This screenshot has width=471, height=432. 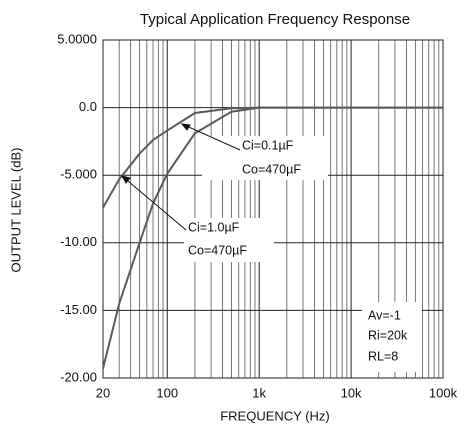 What do you see at coordinates (78, 174) in the screenshot?
I see `y-tick-label: -5.000` at bounding box center [78, 174].